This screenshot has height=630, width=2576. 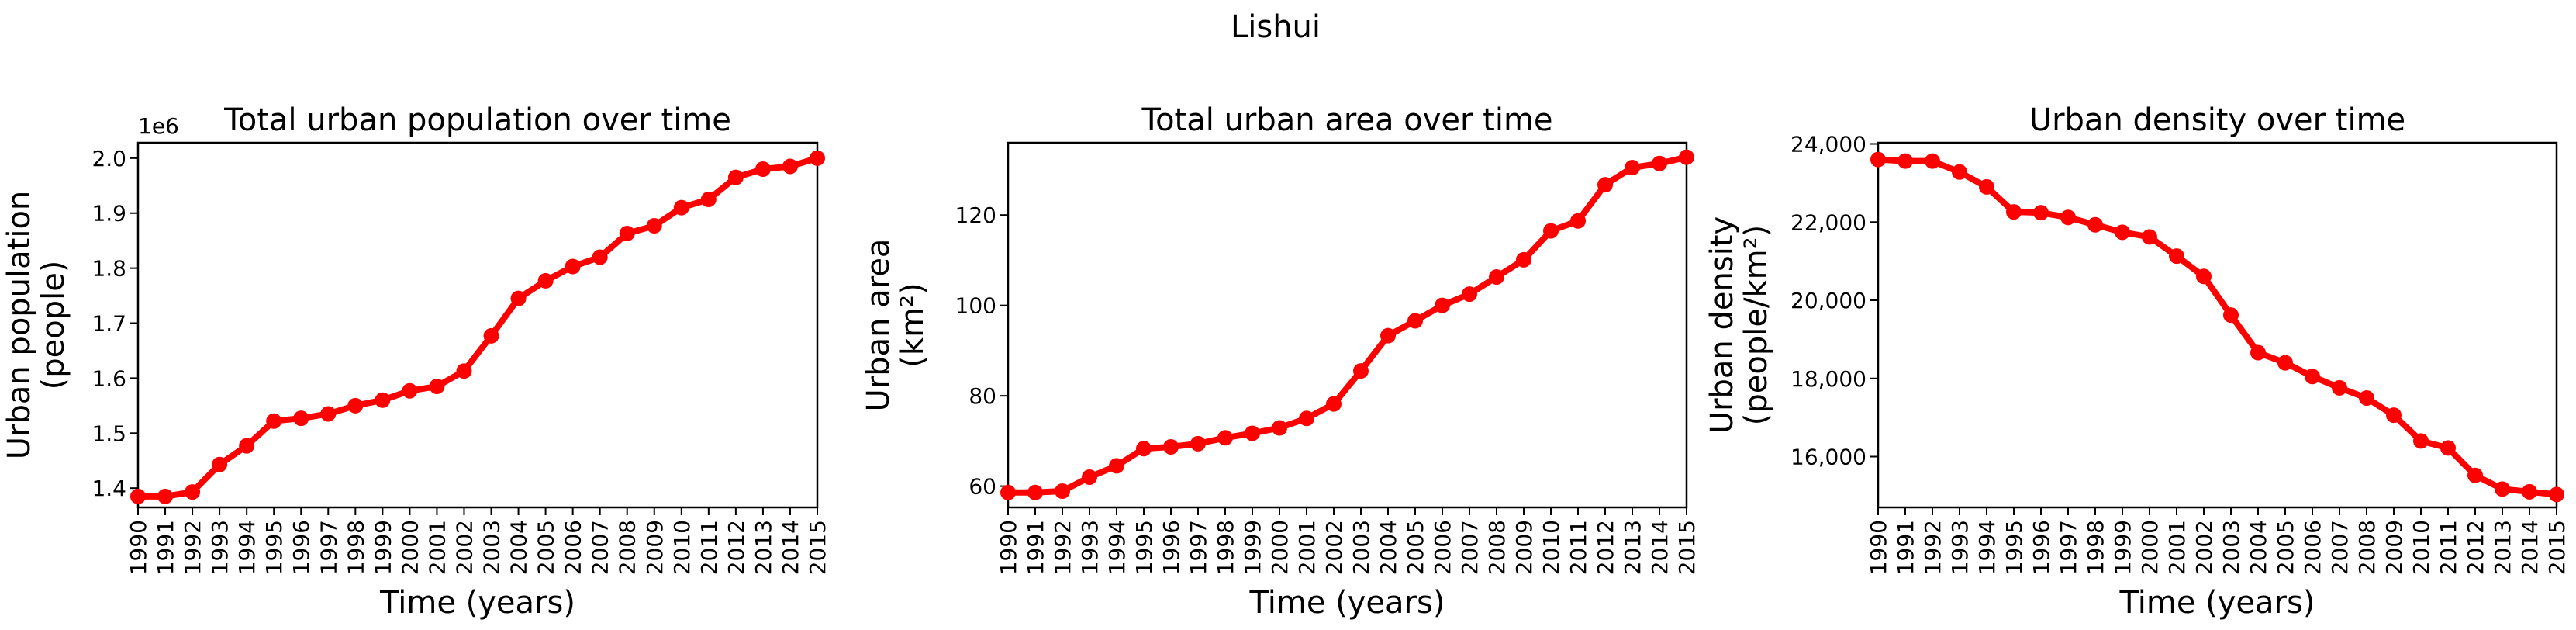 What do you see at coordinates (109, 378) in the screenshot?
I see `y-tick-label: 1.6` at bounding box center [109, 378].